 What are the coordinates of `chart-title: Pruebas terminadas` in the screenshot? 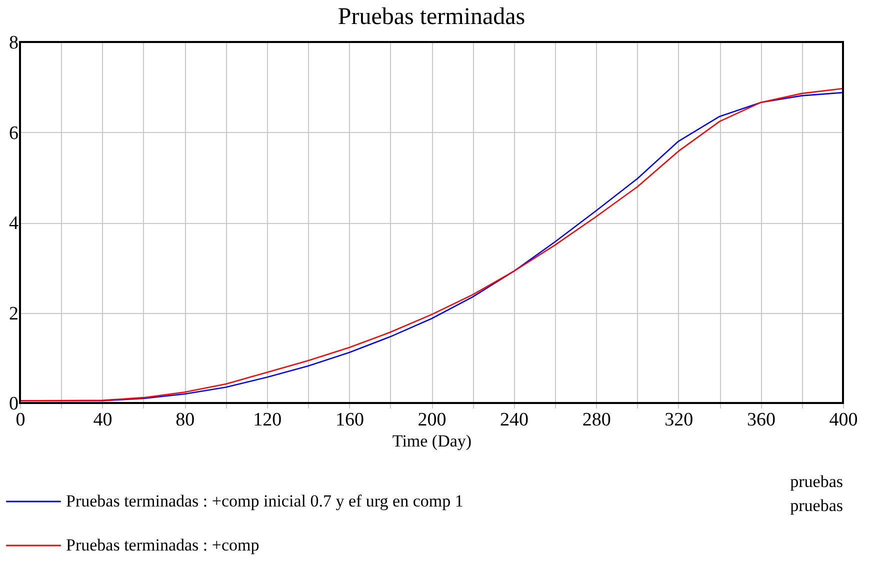 It's located at (432, 17).